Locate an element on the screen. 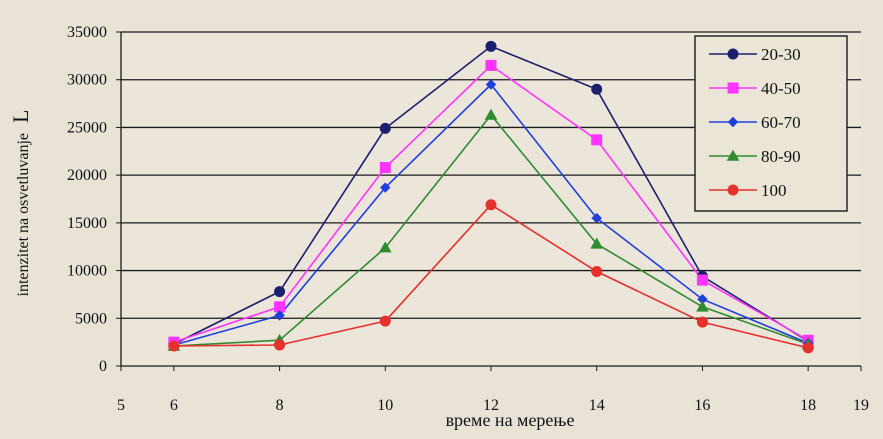 This screenshot has height=439, width=883. data-point-60-70-x10 is located at coordinates (385, 187).